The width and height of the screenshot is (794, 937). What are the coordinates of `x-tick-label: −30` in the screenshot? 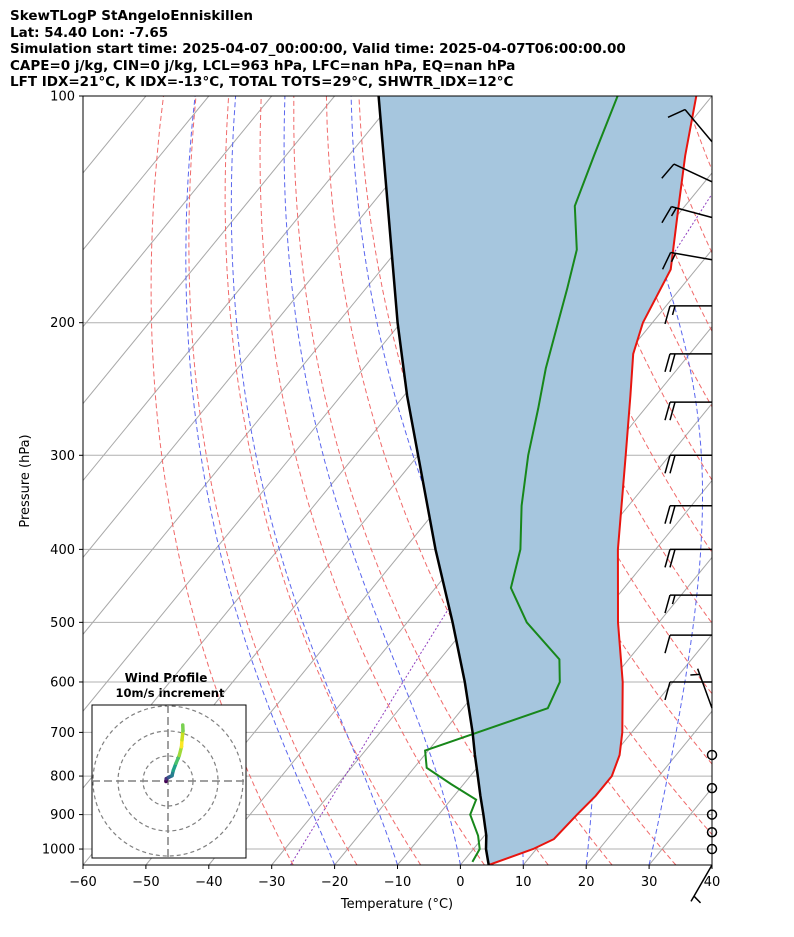 It's located at (271, 882).